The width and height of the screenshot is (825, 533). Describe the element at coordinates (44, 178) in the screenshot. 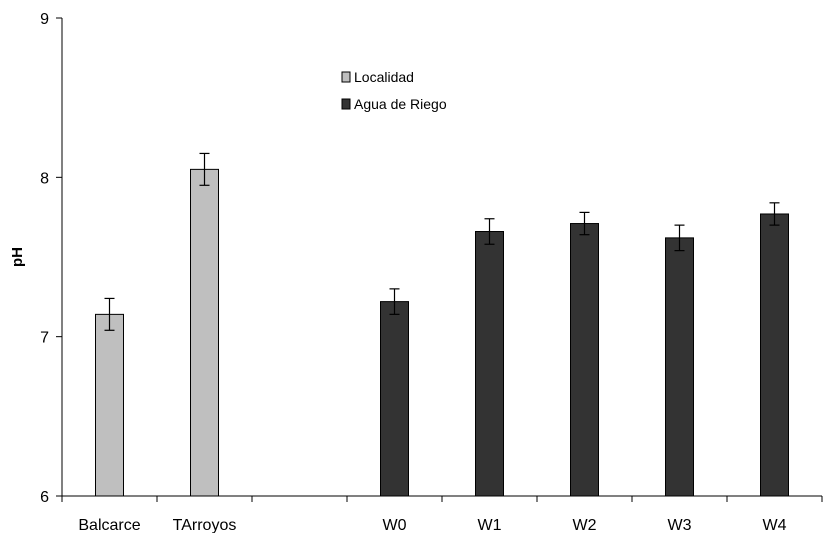

I see `y-tick-label: 8` at that location.